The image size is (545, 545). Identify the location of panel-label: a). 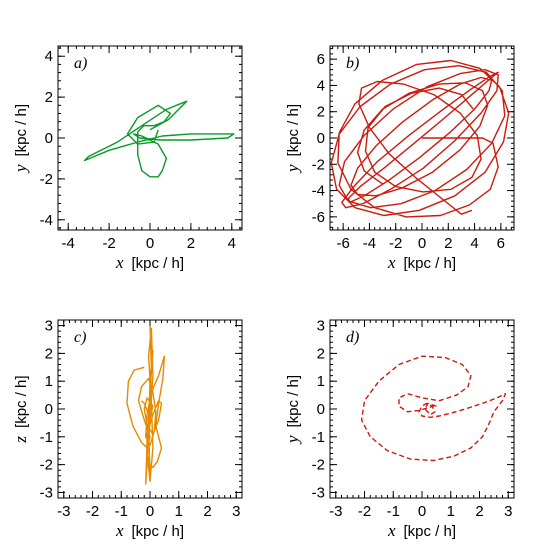
(80, 63).